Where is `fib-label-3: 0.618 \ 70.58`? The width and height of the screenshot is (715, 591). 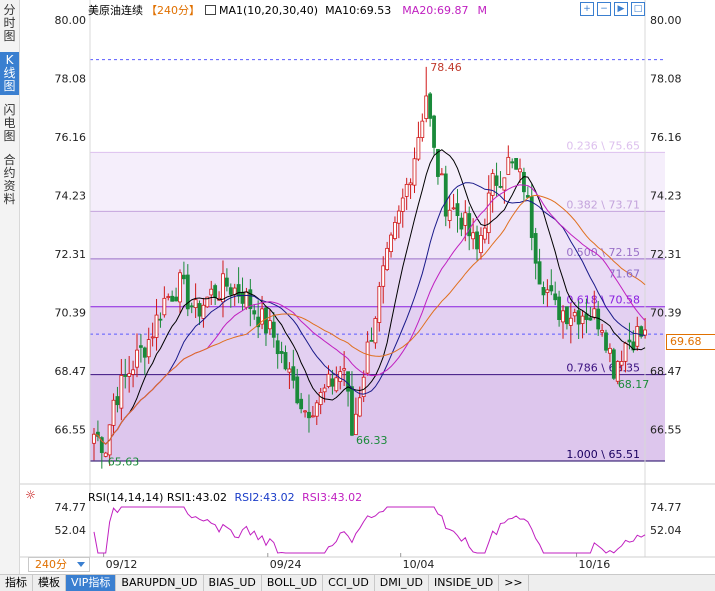 fib-label-3: 0.618 \ 70.58 is located at coordinates (603, 300).